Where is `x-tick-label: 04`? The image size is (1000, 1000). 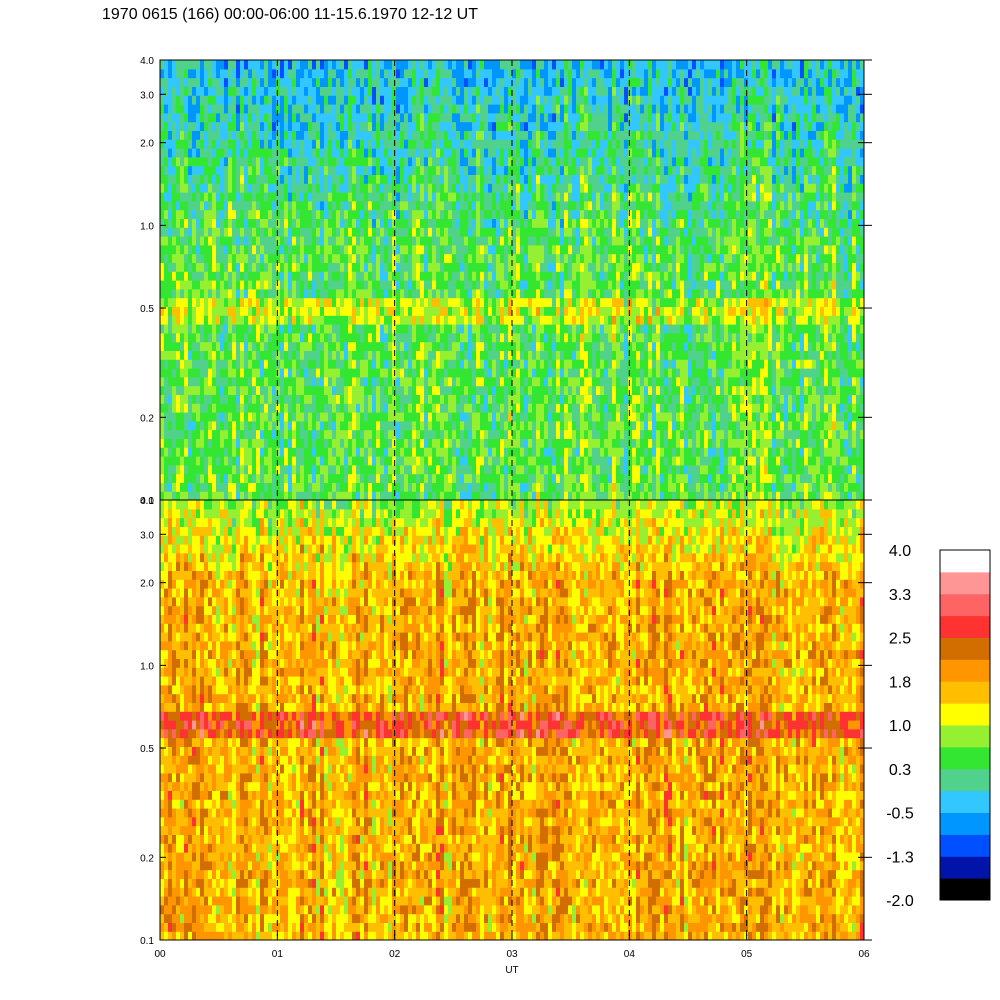 x-tick-label: 04 is located at coordinates (630, 954).